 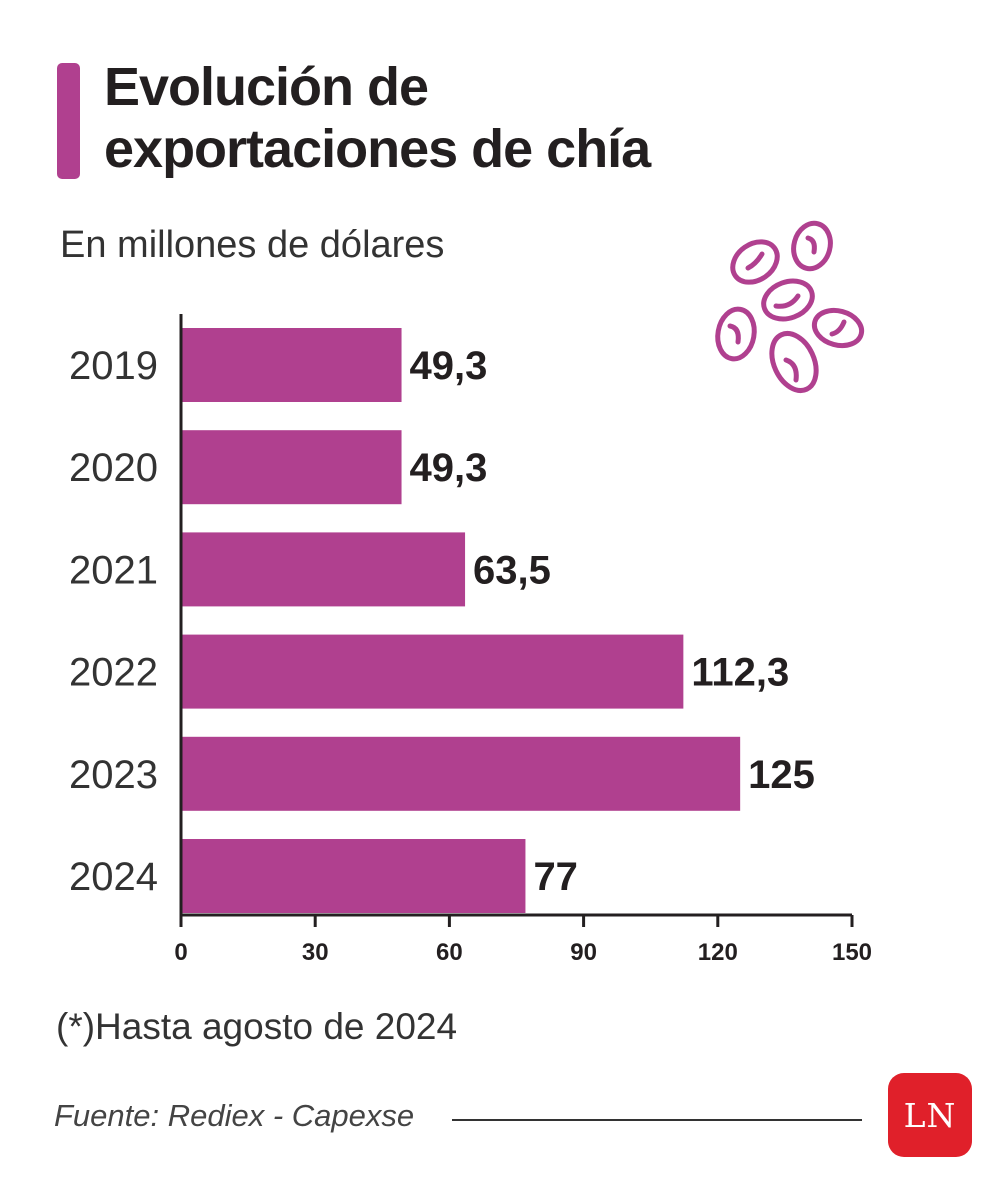 I want to click on bar-2022, so click(x=432, y=671).